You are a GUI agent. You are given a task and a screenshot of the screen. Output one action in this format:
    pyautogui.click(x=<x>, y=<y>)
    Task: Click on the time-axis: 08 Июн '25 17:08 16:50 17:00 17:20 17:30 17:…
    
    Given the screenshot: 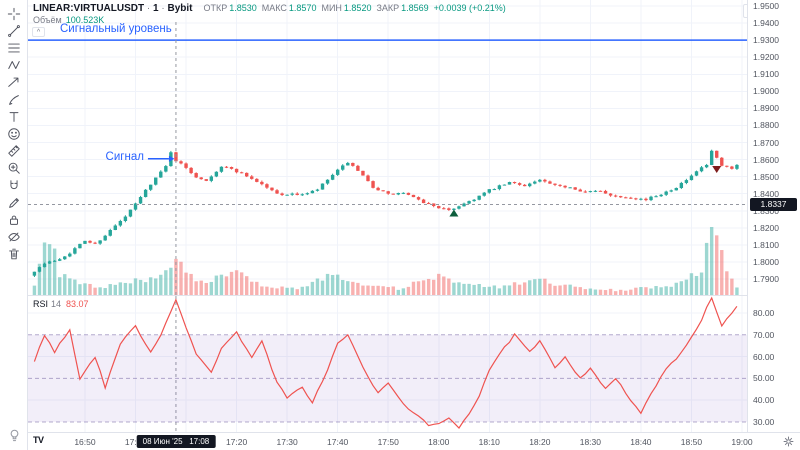 What is the action you would take?
    pyautogui.click(x=414, y=441)
    